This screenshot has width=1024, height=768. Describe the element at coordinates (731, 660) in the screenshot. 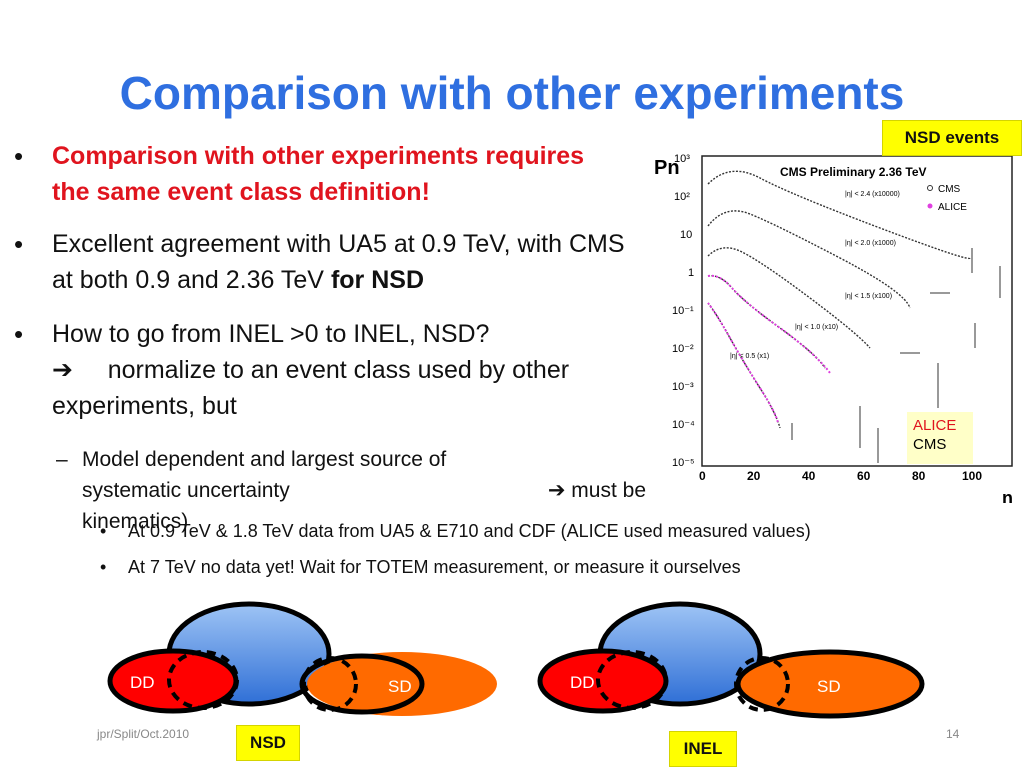

I see `inel-diagram: DD SD` at that location.